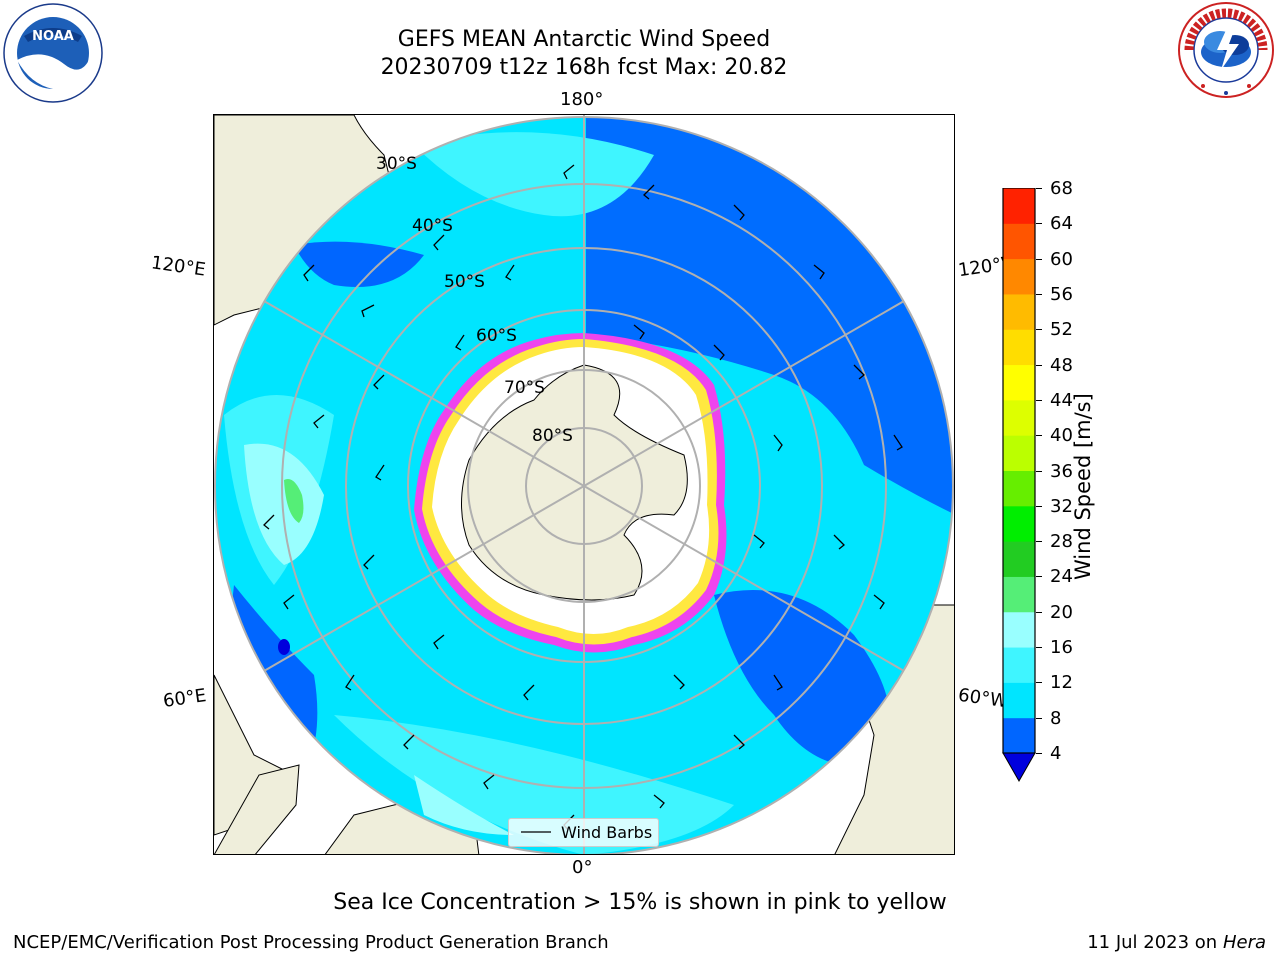 The height and width of the screenshot is (960, 1280). Describe the element at coordinates (257, 809) in the screenshot. I see `madagascar-land` at that location.